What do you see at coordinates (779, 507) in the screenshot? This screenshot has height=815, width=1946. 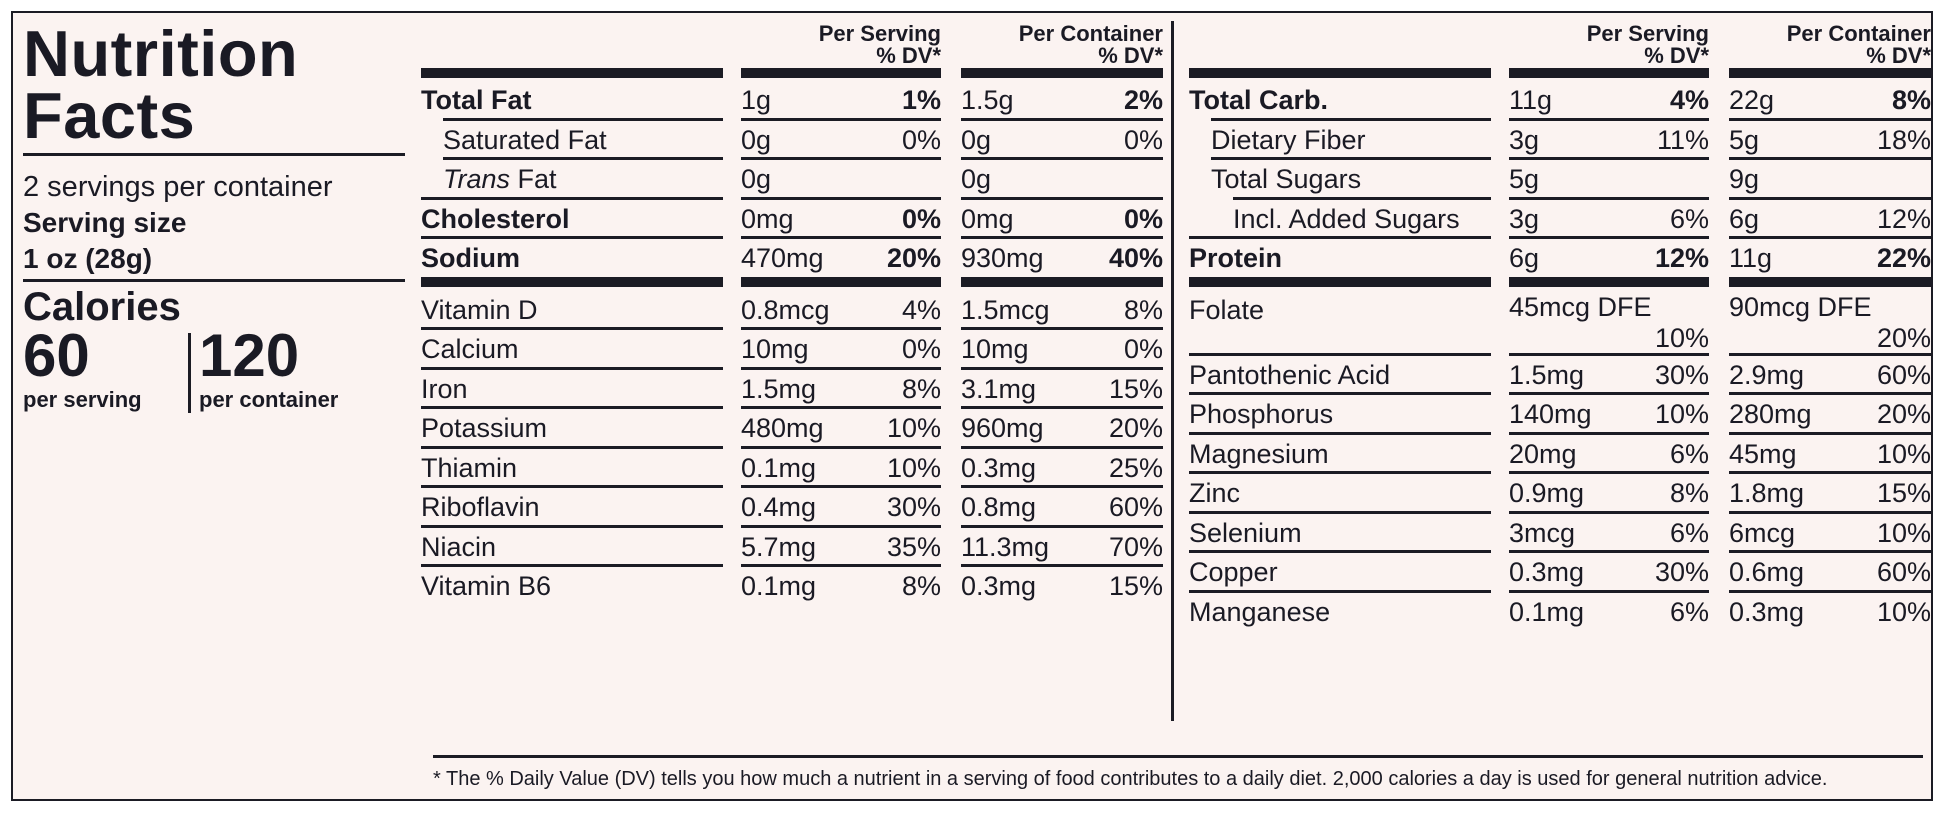 I see `per-serving-amount: 0.4mg` at bounding box center [779, 507].